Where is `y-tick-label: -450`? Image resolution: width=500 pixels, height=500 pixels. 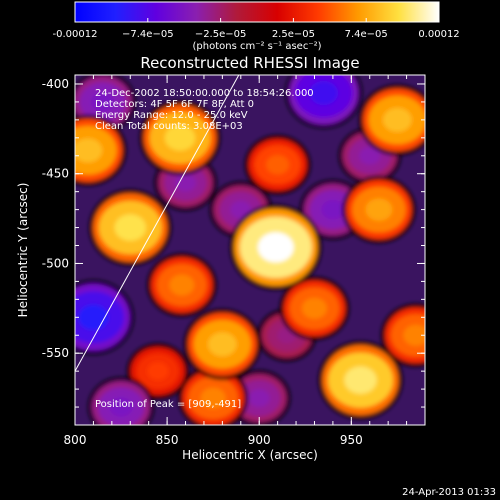 y-tick-label: -450 is located at coordinates (55, 174).